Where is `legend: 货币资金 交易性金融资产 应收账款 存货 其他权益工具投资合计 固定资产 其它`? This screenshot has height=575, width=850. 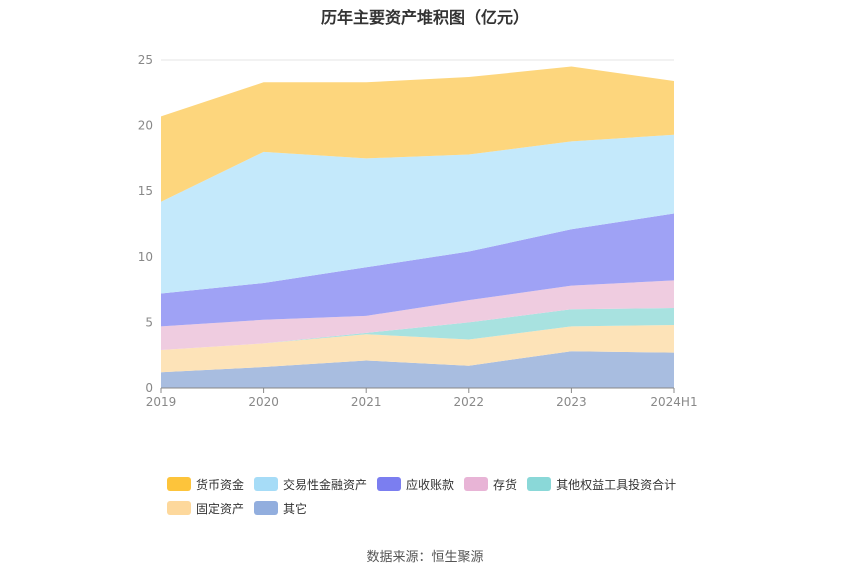
legend: 货币资金 交易性金融资产 应收账款 存货 其他权益工具投资合计 固定资产 其它 is located at coordinates (447, 496).